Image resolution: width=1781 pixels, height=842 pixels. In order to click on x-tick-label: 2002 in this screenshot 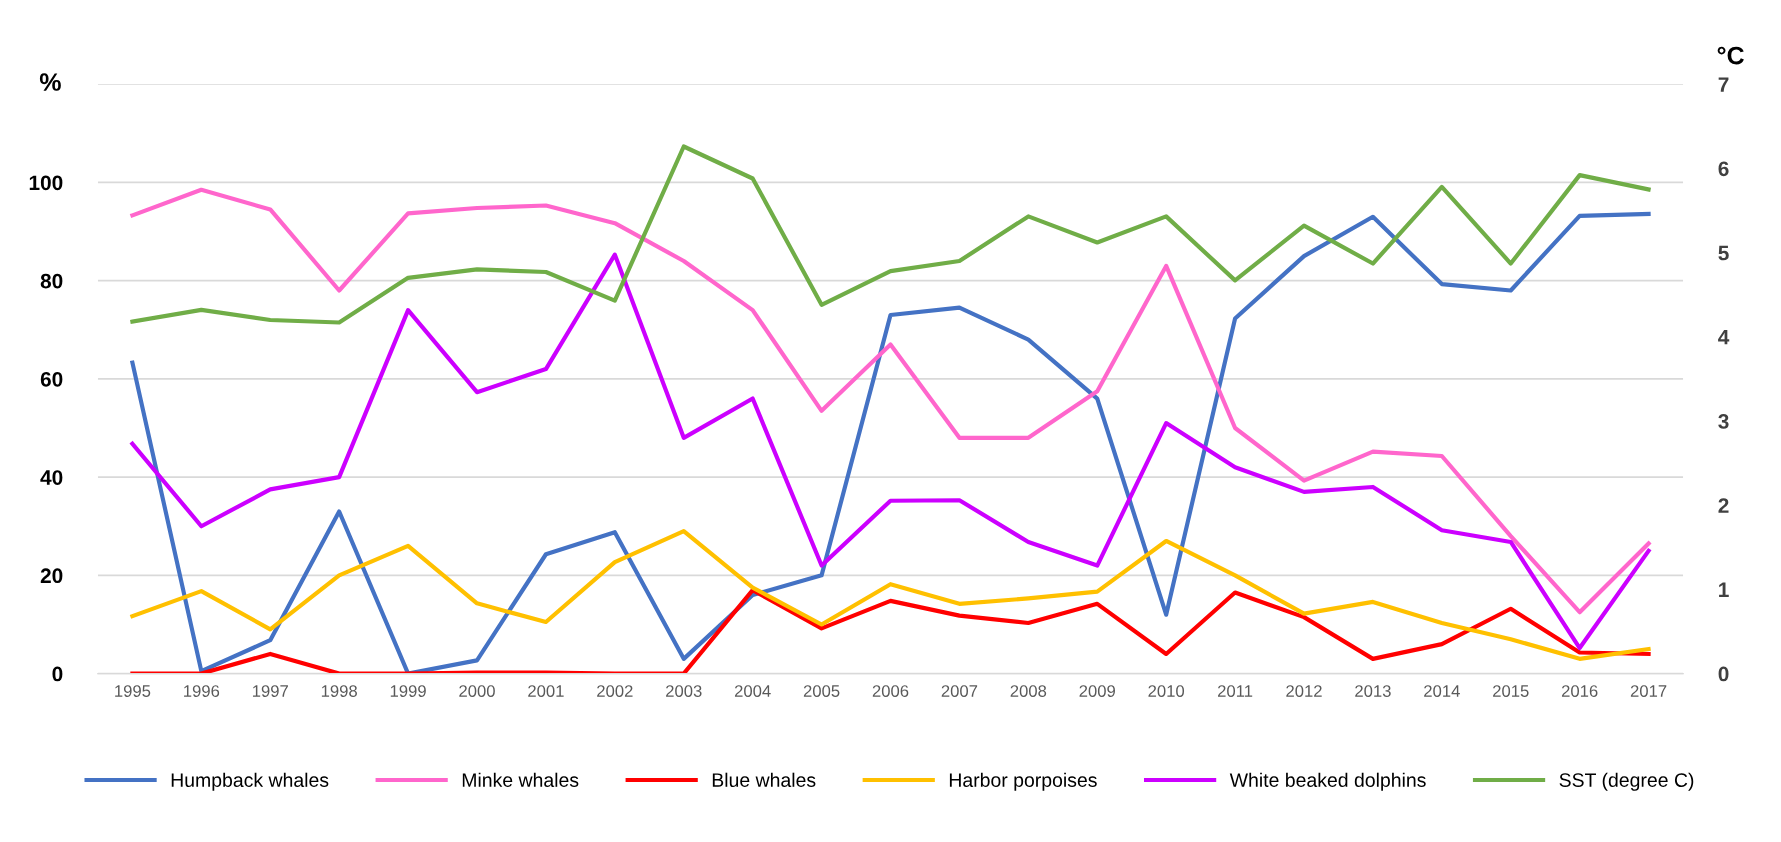, I will do `click(615, 691)`.